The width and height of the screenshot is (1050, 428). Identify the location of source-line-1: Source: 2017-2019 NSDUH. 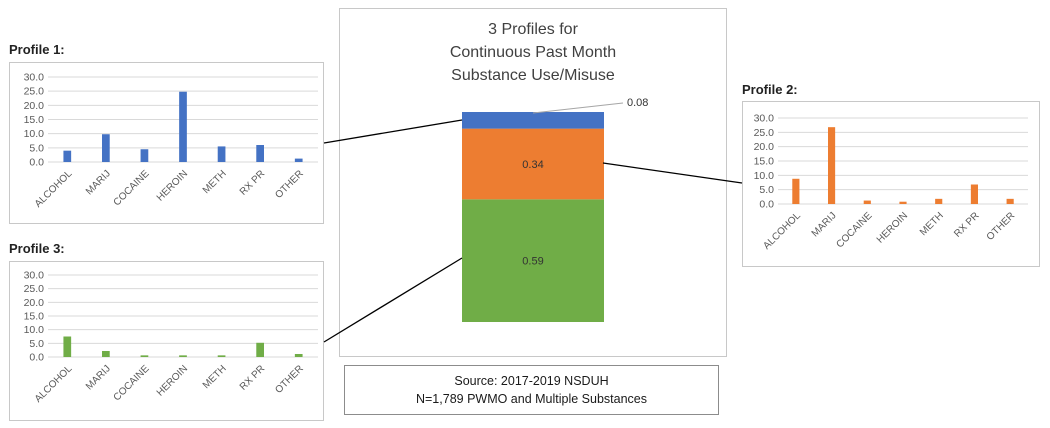
(531, 381).